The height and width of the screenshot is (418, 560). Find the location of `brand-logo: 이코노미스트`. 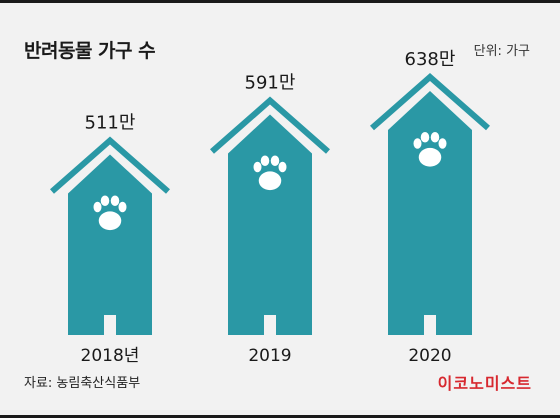

brand-logo: 이코노미스트 is located at coordinates (484, 383).